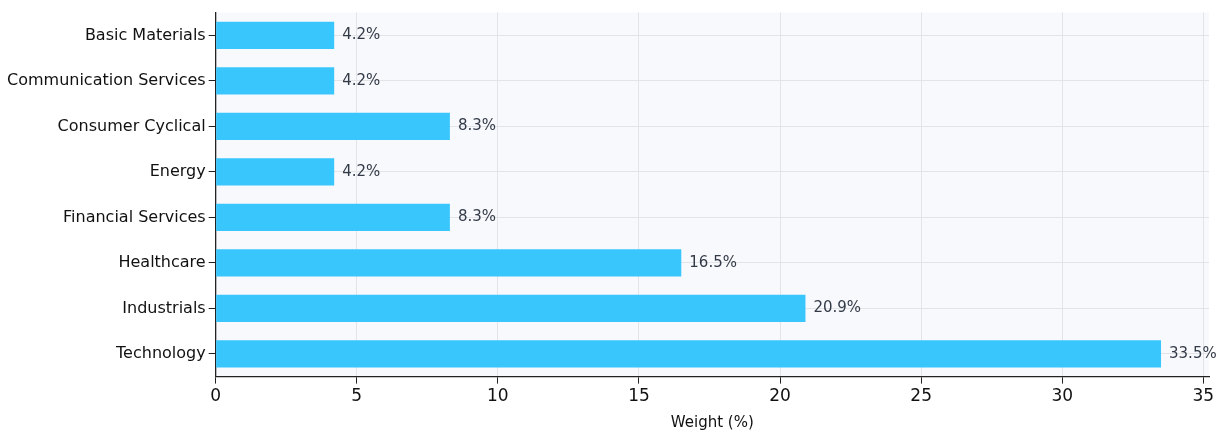 The image size is (1231, 438). Describe the element at coordinates (712, 421) in the screenshot. I see `x-axis-title: Weight (%)` at that location.